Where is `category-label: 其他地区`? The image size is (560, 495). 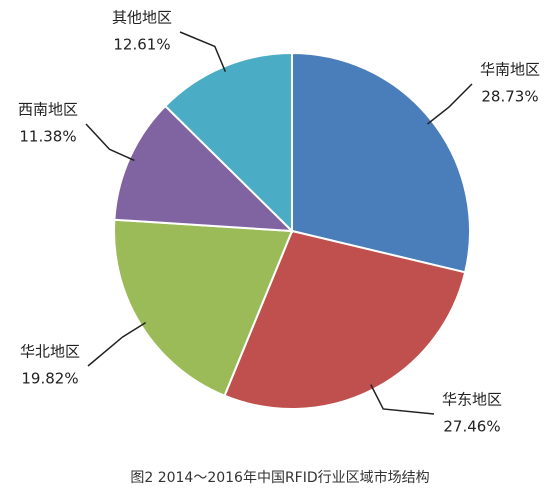 category-label: 其他地区 is located at coordinates (142, 18).